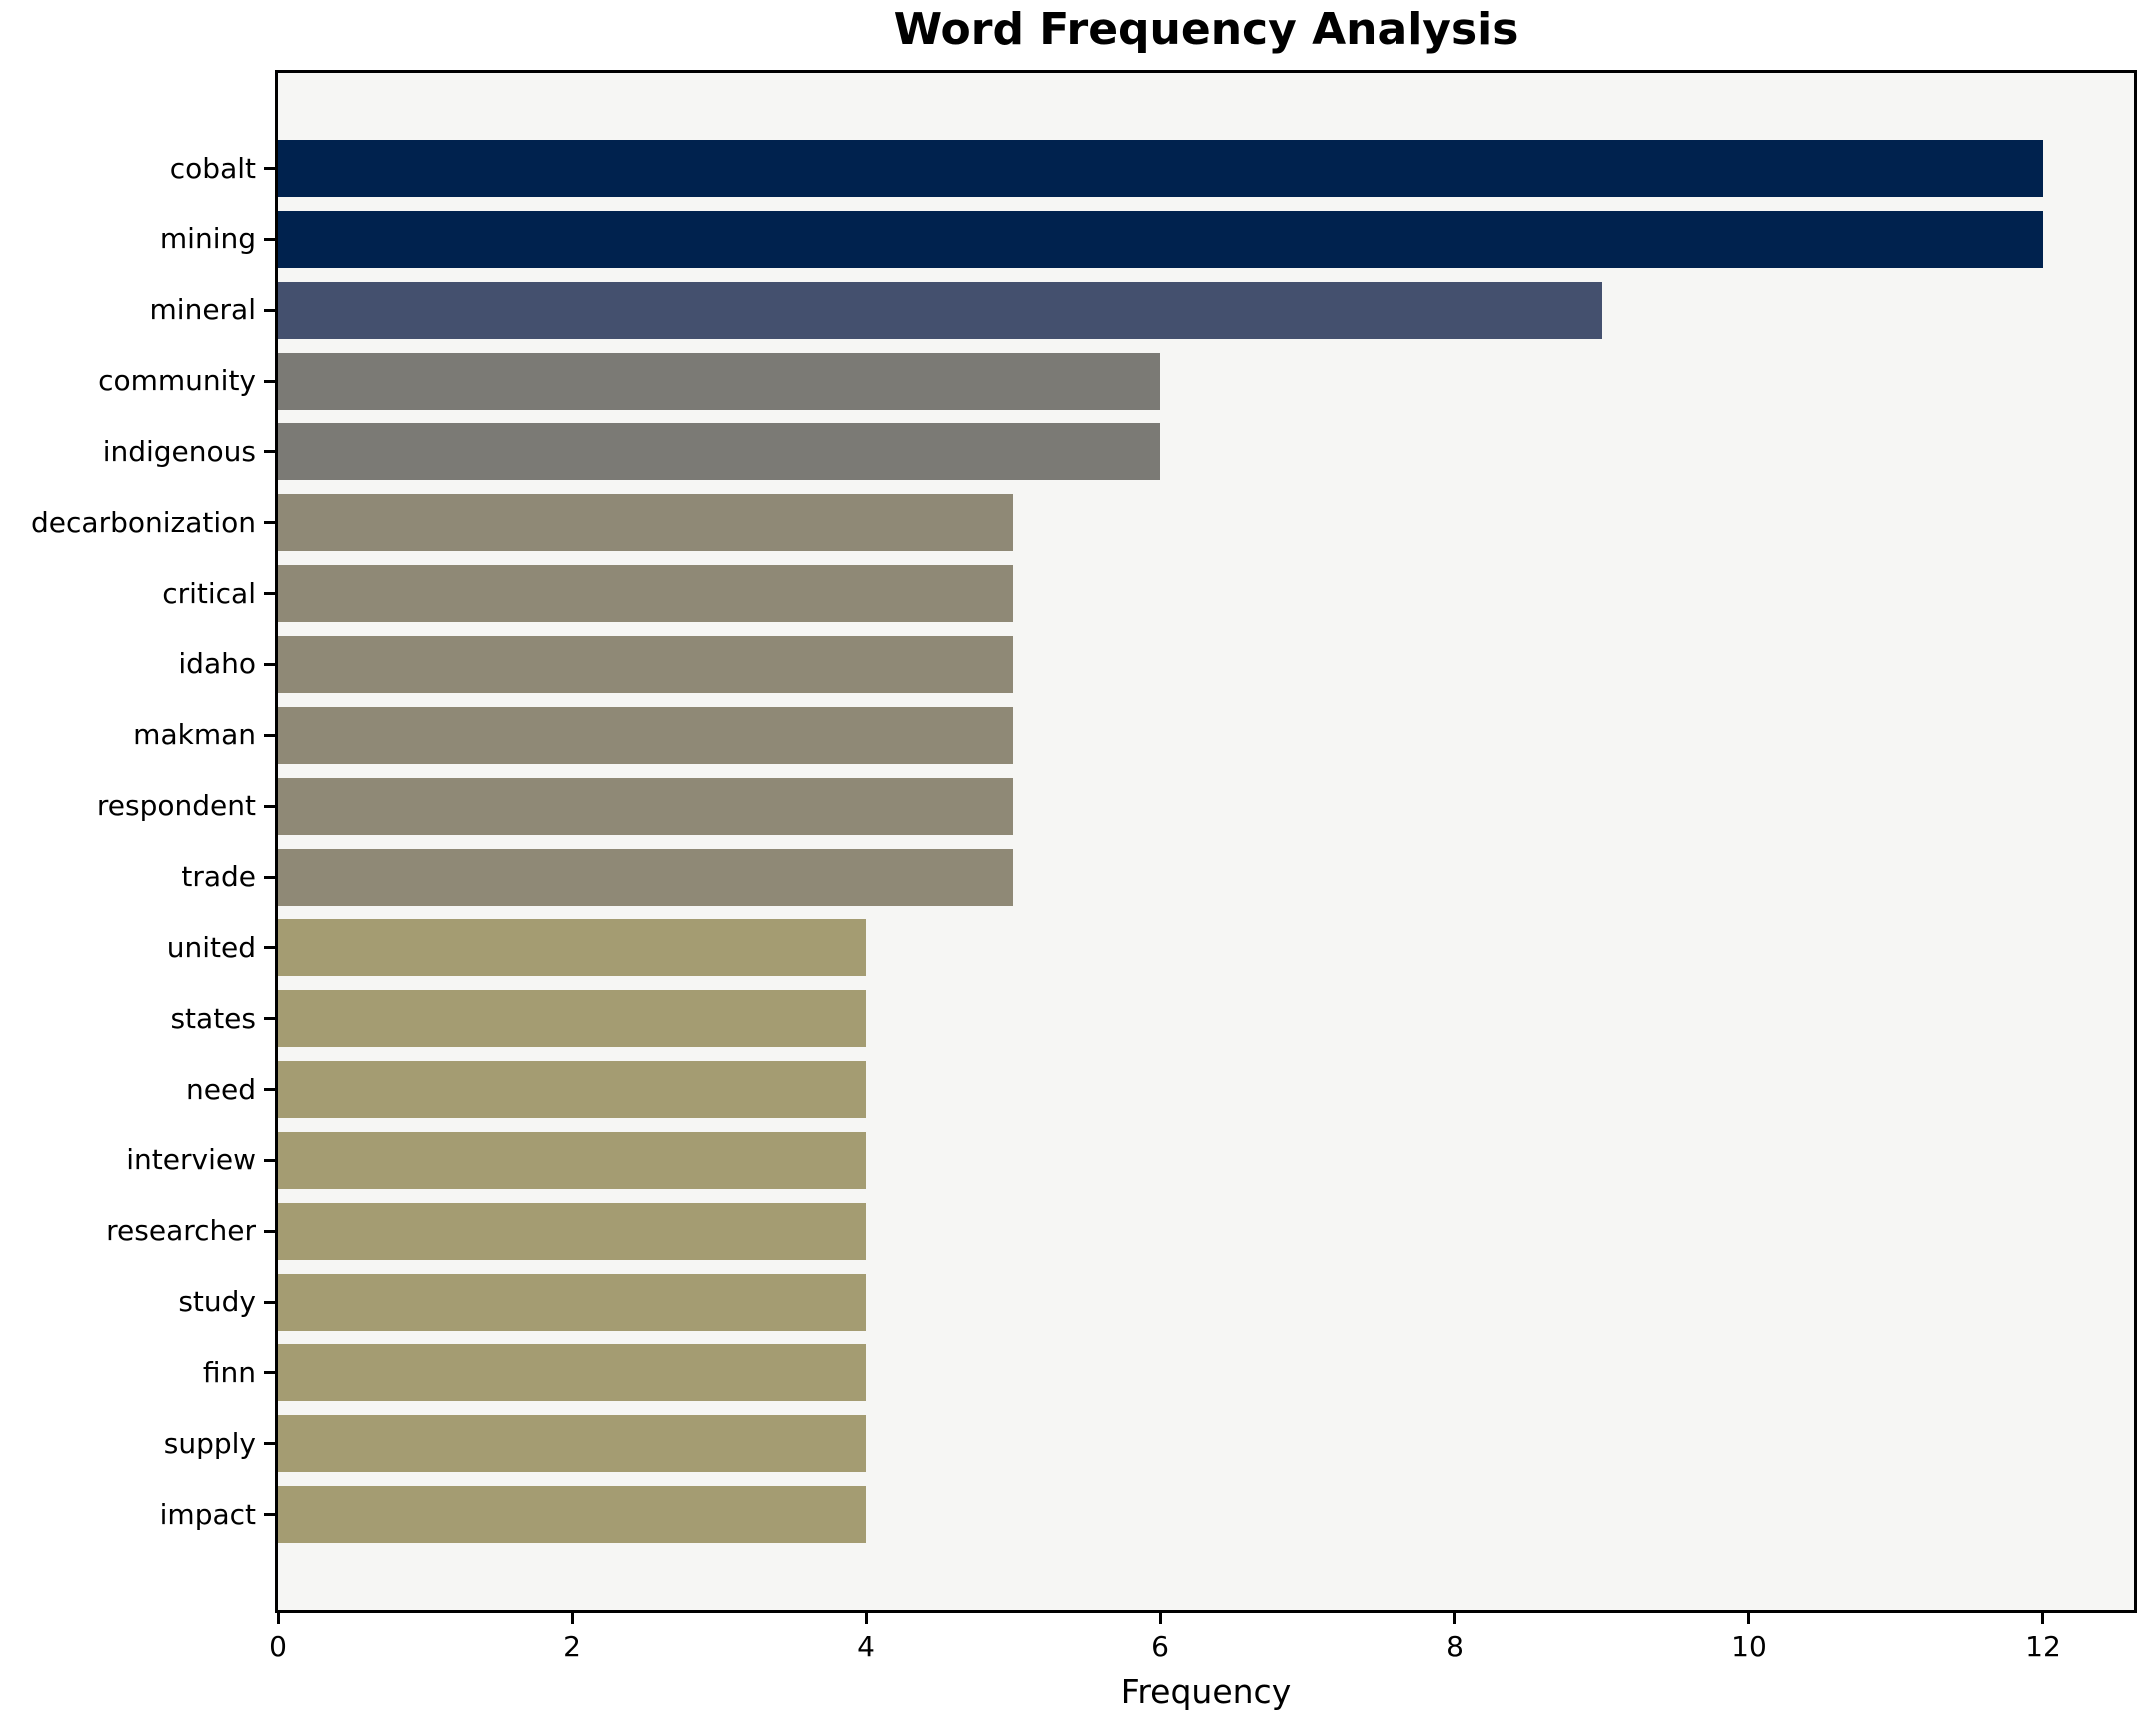 This screenshot has width=2154, height=1722. I want to click on bar-critical, so click(645, 594).